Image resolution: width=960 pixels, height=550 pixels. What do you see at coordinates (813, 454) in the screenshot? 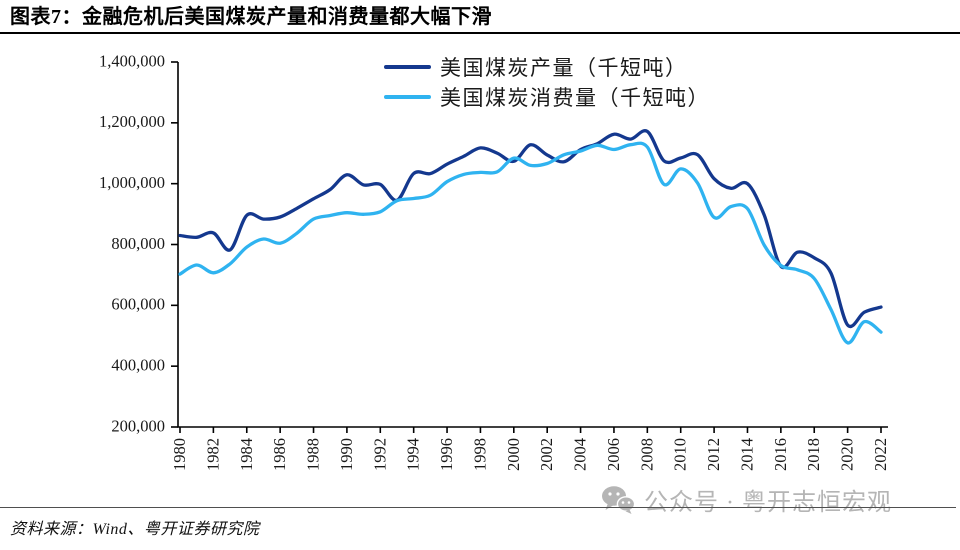
I see `x-tick-label: 2018` at bounding box center [813, 454].